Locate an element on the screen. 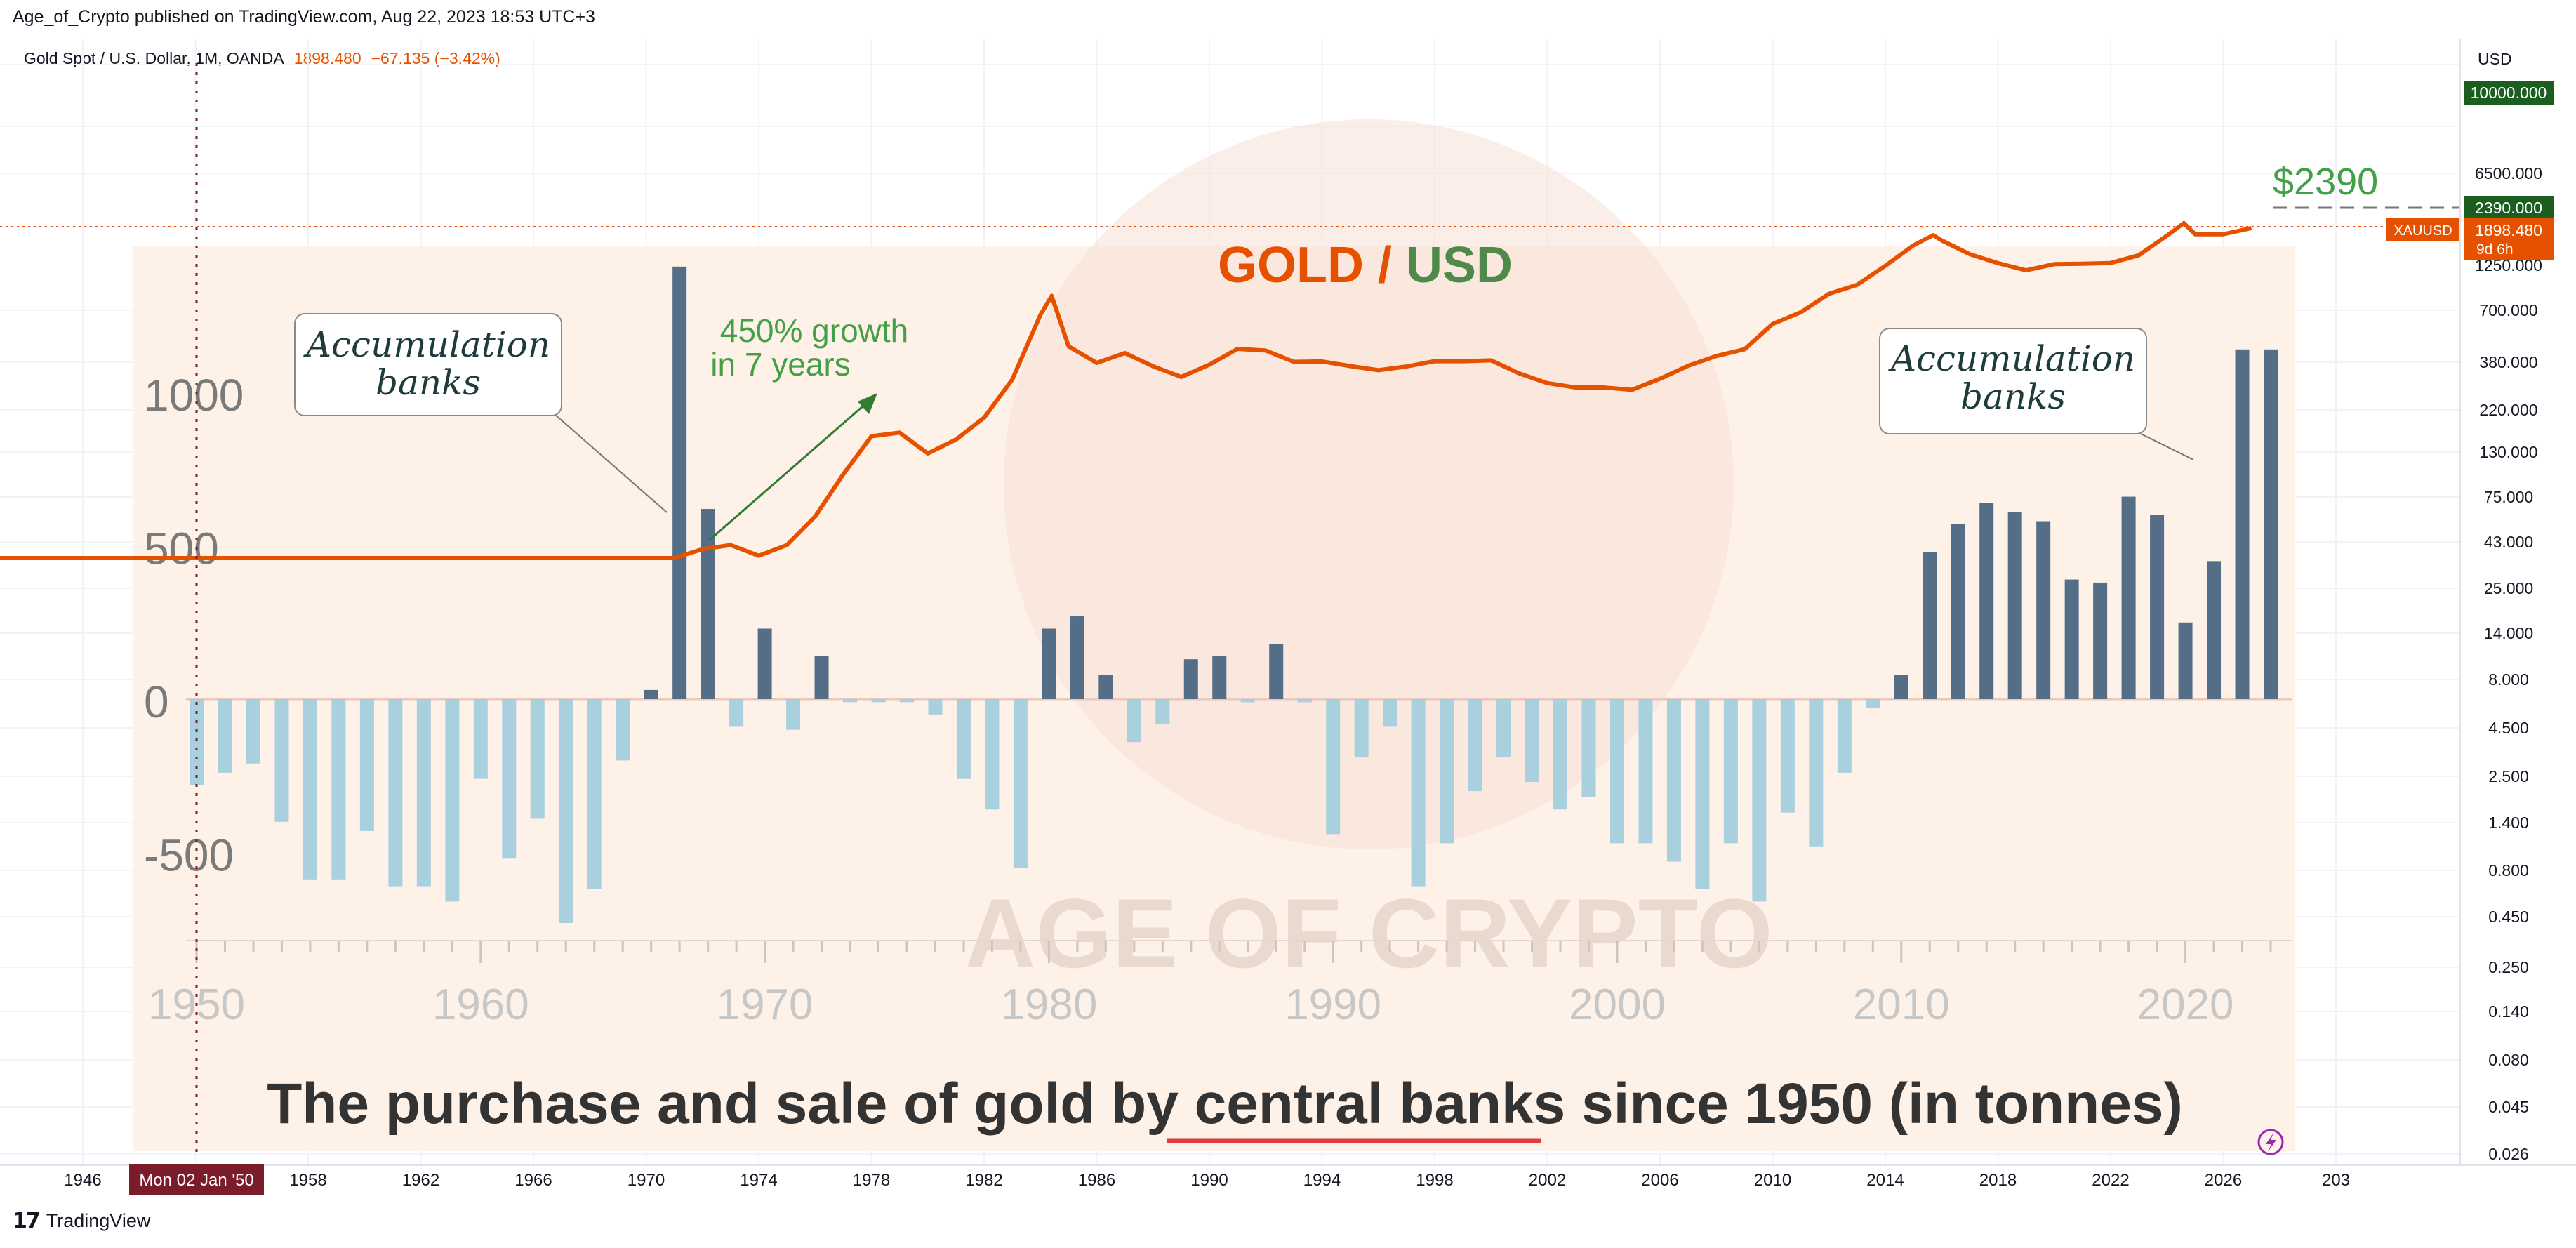 The height and width of the screenshot is (1248, 2576). inset-y-tick: 0 is located at coordinates (157, 702).